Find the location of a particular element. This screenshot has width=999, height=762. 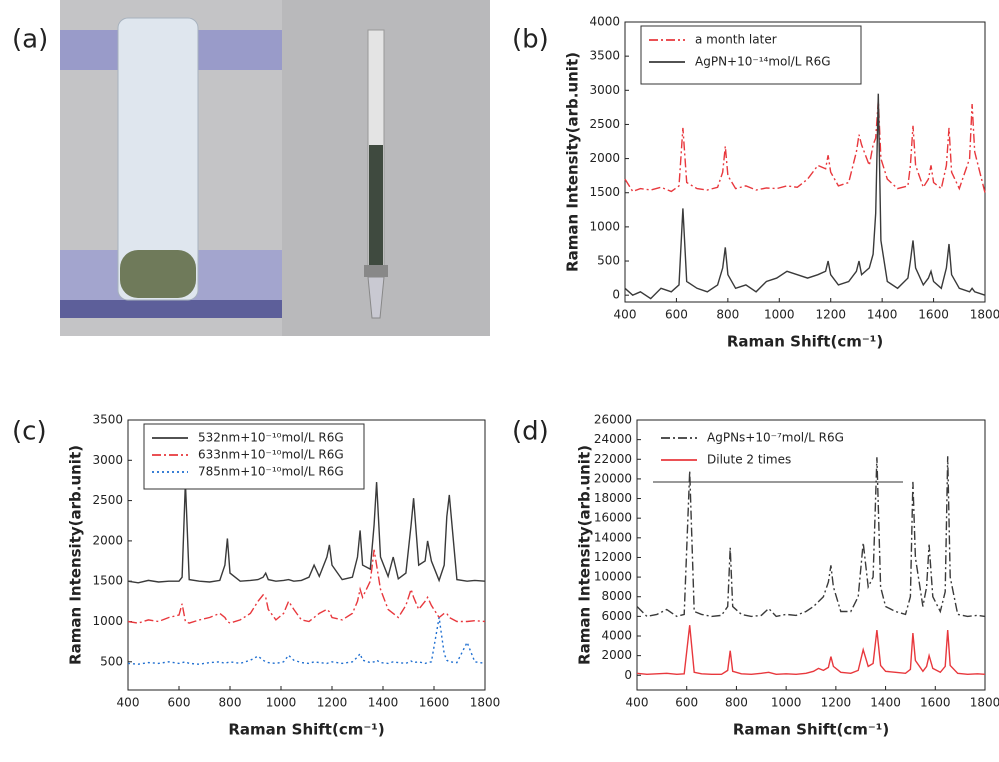

legend-label: 785nm+10⁻¹⁰mol/L R6G is located at coordinates (271, 472).